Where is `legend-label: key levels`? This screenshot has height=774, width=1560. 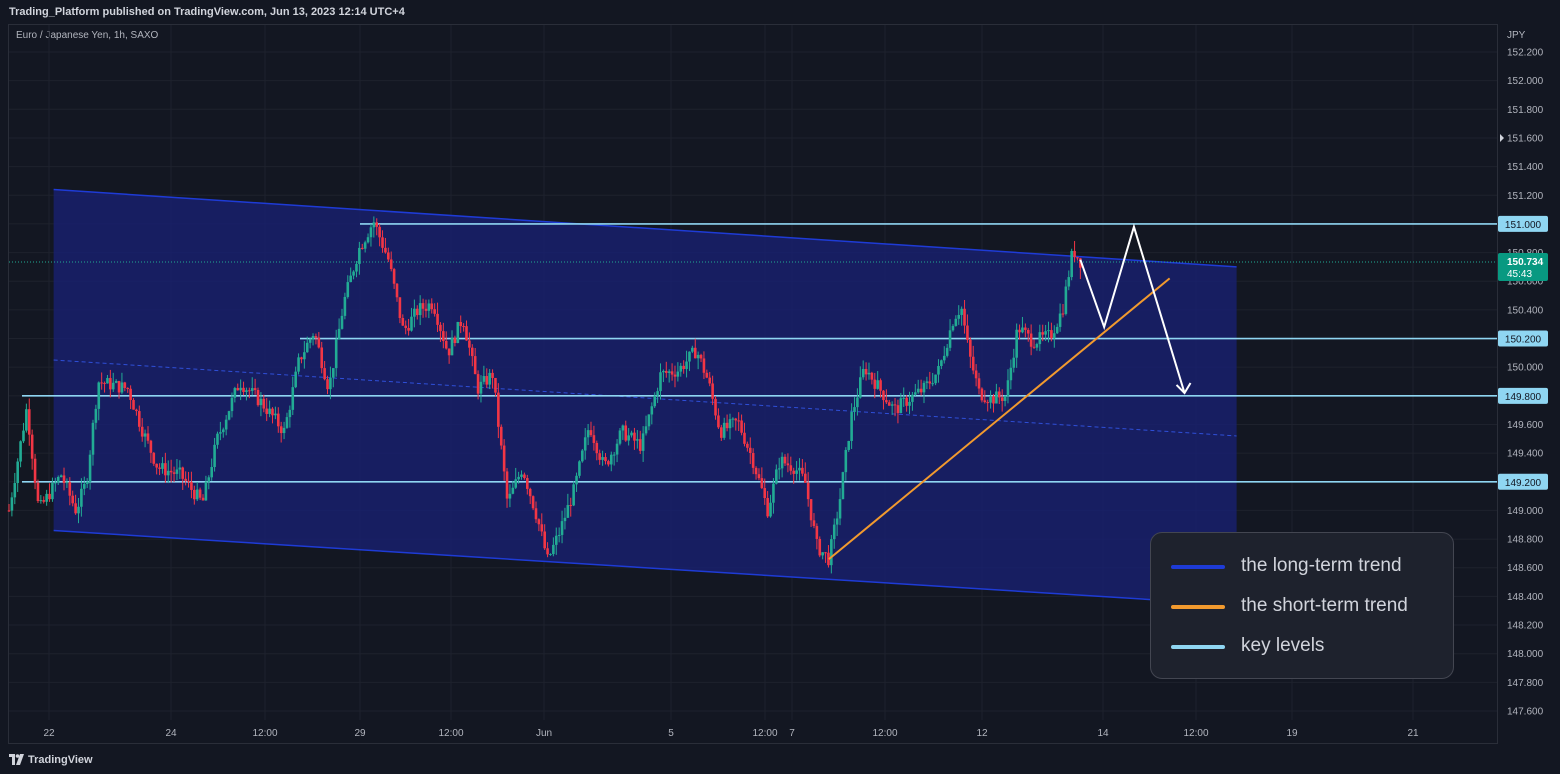
legend-label: key levels is located at coordinates (1283, 645).